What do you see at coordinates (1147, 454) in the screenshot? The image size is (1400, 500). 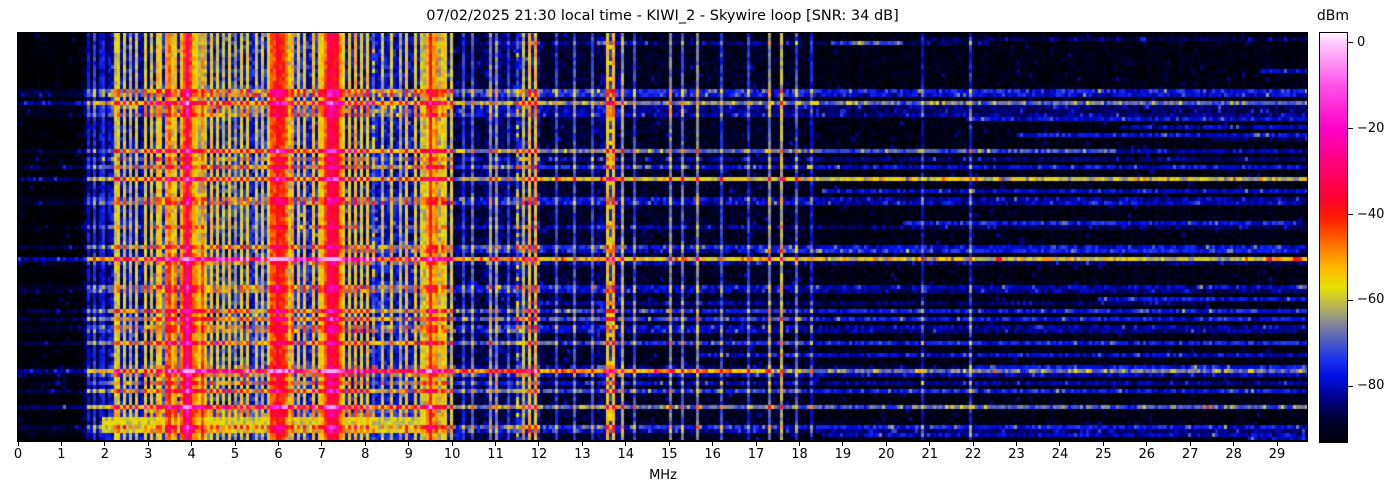 I see `x-tick-label: 26` at bounding box center [1147, 454].